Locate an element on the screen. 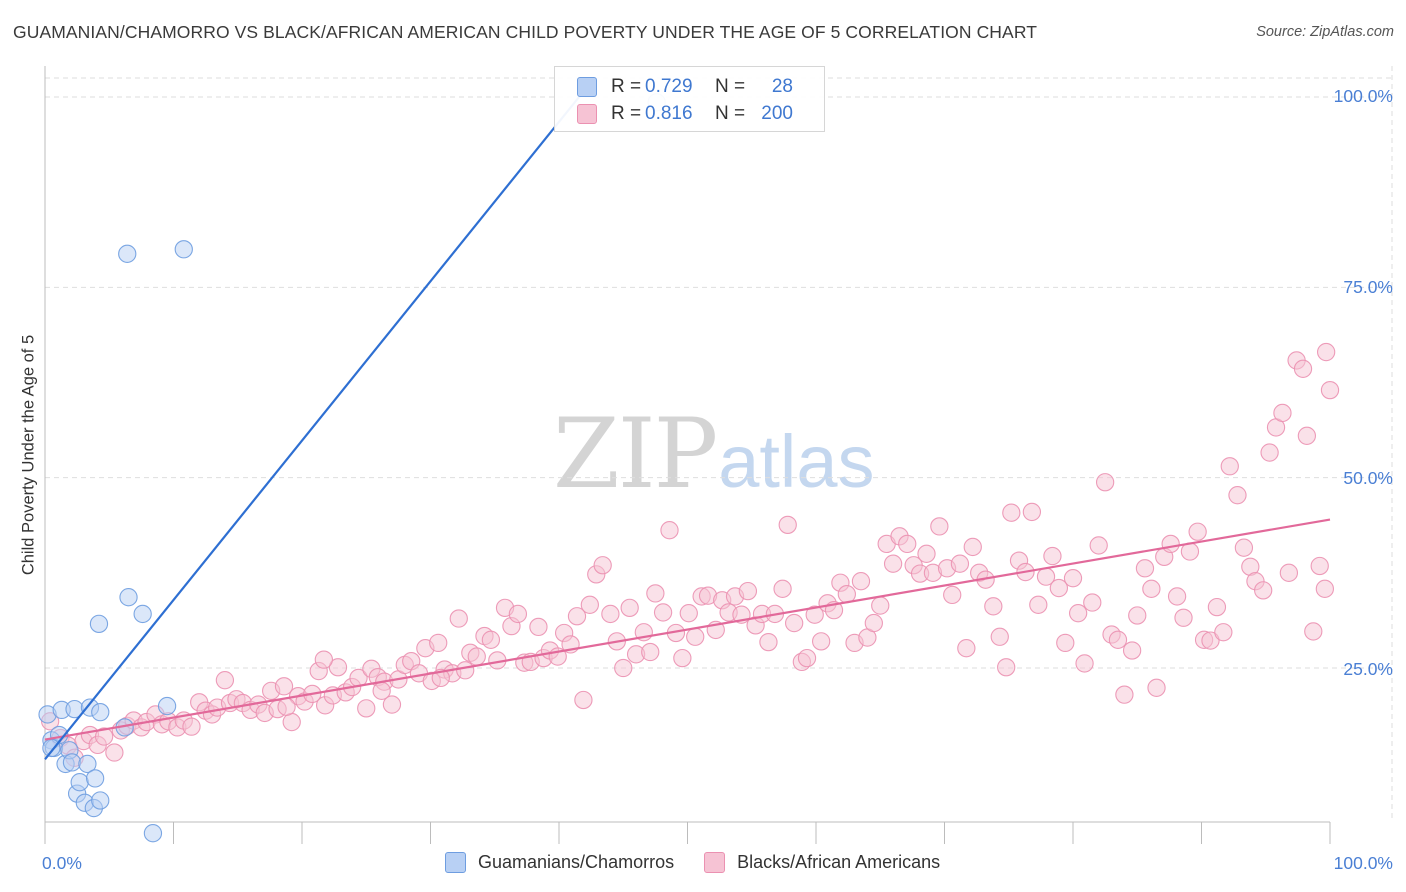 The height and width of the screenshot is (892, 1406). legend-item-black: Blacks/African Americans is located at coordinates (822, 862).